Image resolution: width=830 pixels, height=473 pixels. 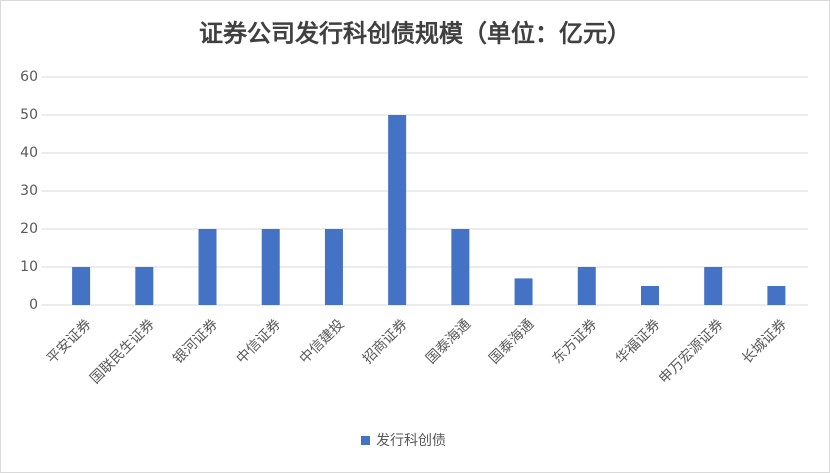 What do you see at coordinates (411, 441) in the screenshot?
I see `legend-label: 发行科创债` at bounding box center [411, 441].